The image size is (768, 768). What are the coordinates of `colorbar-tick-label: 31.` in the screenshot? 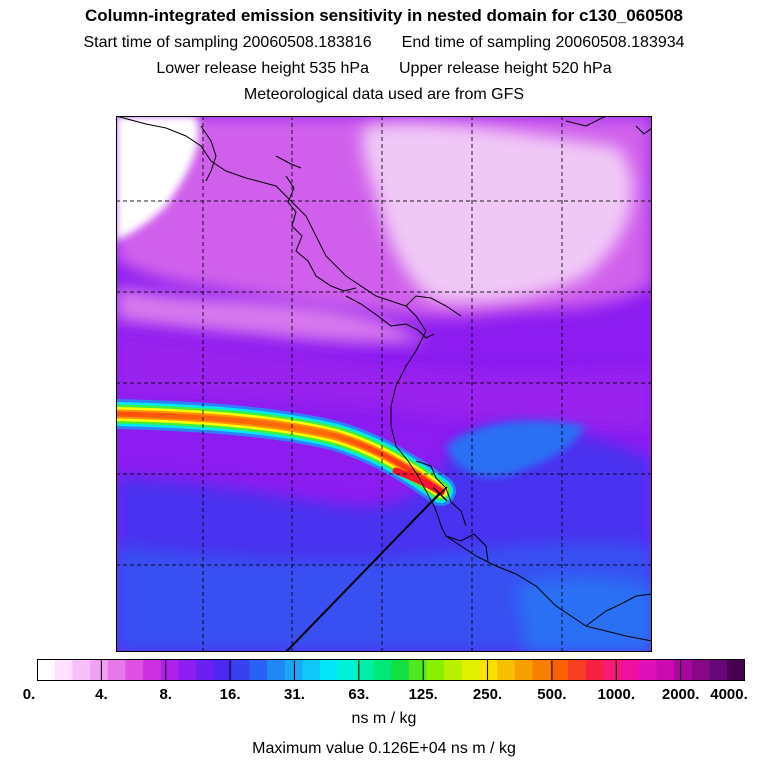 It's located at (294, 694).